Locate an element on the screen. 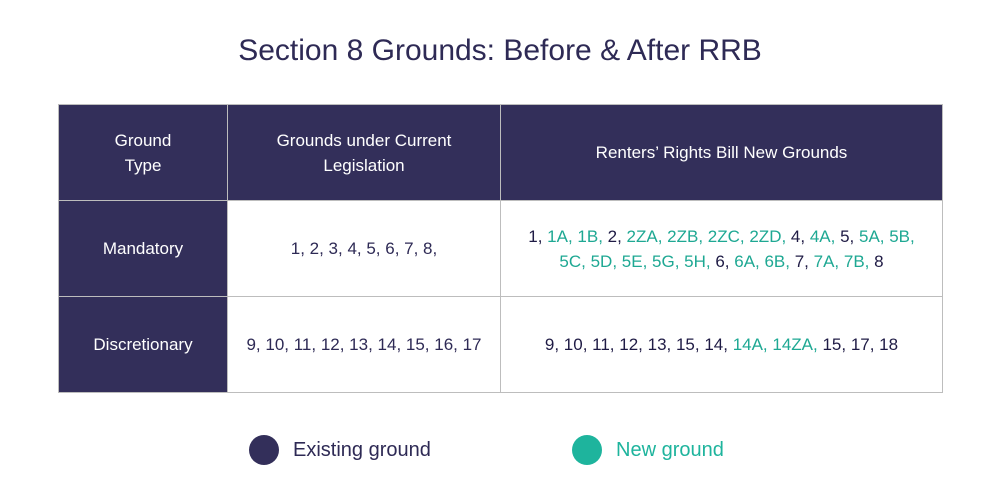 Image resolution: width=1000 pixels, height=500 pixels. existing-ground-segment: 5, is located at coordinates (849, 236).